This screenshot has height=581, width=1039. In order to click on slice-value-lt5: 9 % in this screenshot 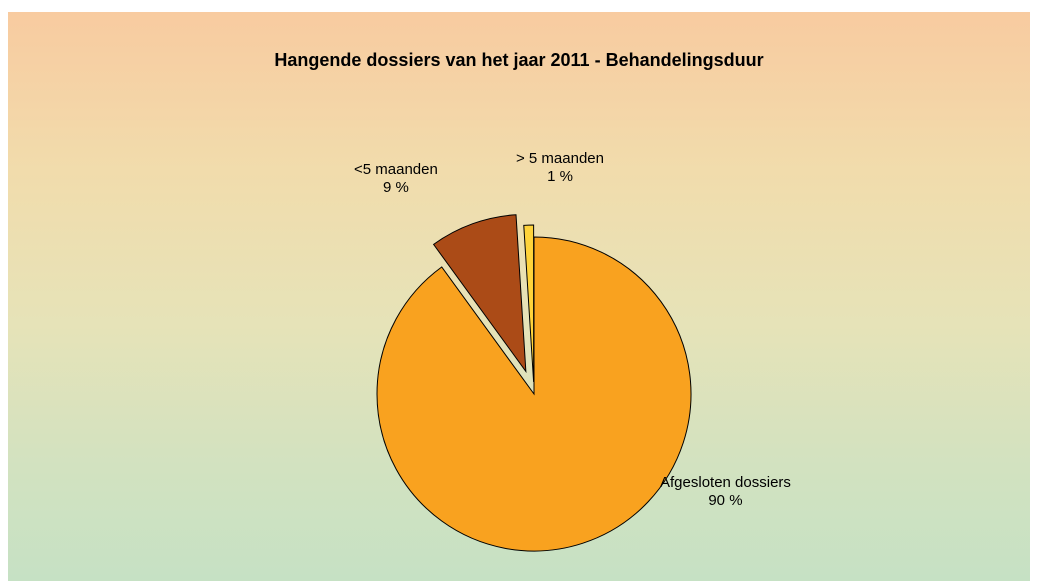, I will do `click(395, 187)`.